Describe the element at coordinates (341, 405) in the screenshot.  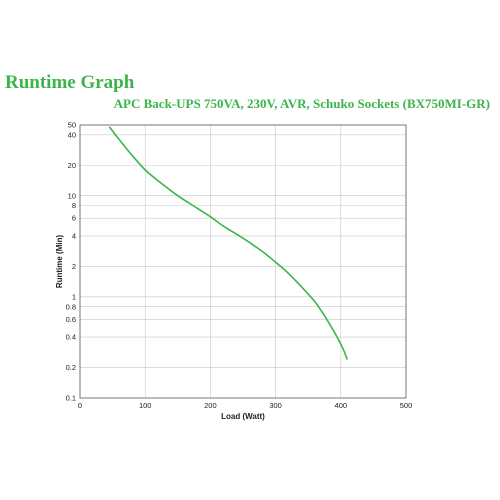
I see `x-tick-label: 400` at that location.